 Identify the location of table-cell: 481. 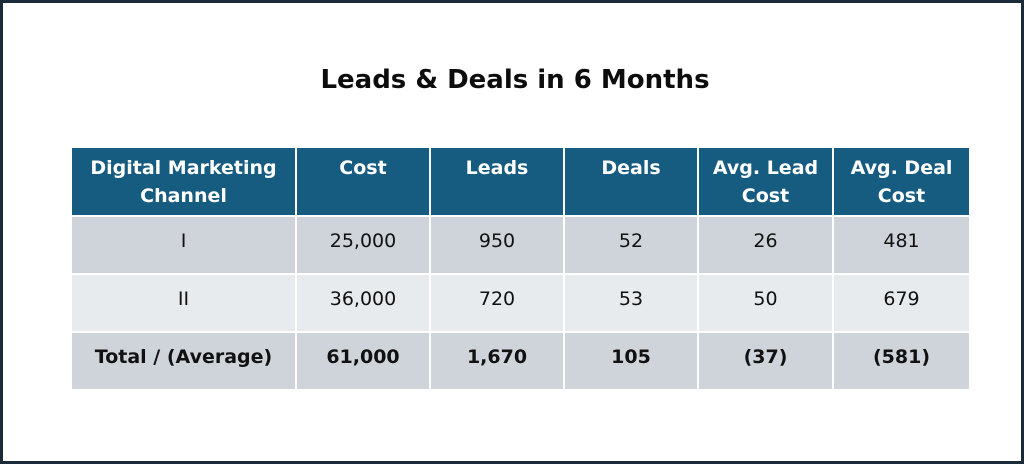
(901, 245).